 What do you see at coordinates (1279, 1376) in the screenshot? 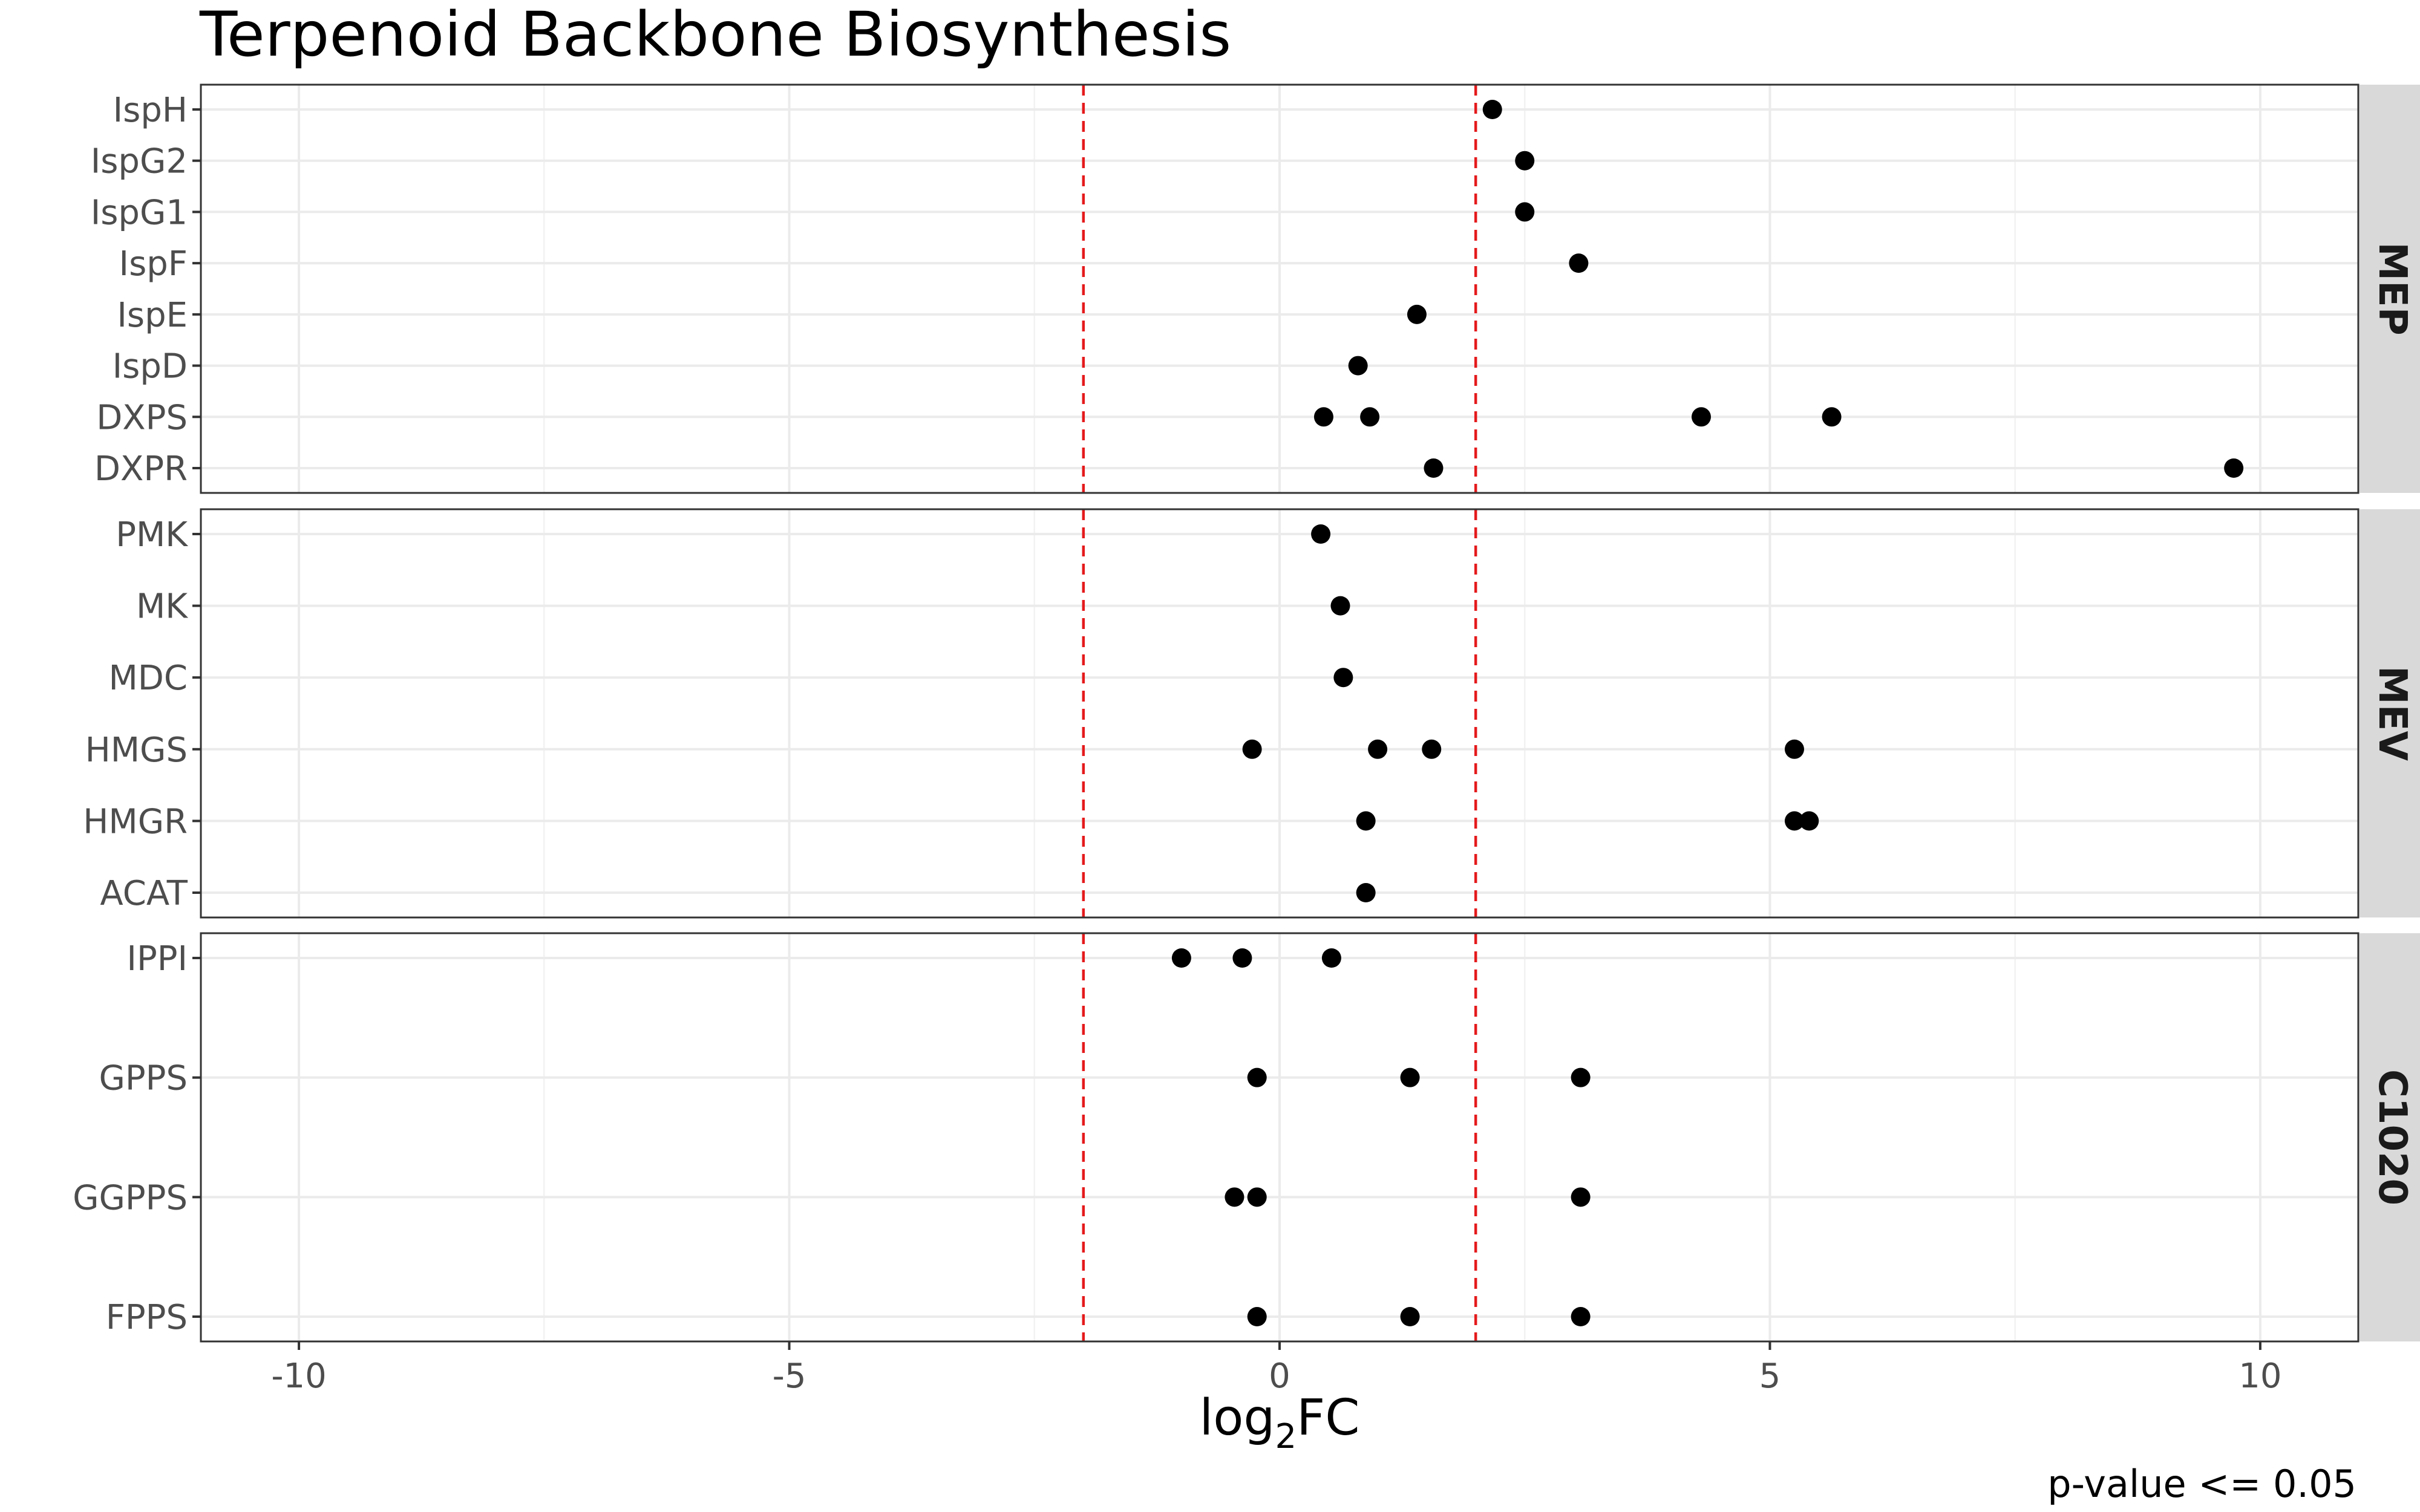
I see `x-tick-label: 0` at bounding box center [1279, 1376].